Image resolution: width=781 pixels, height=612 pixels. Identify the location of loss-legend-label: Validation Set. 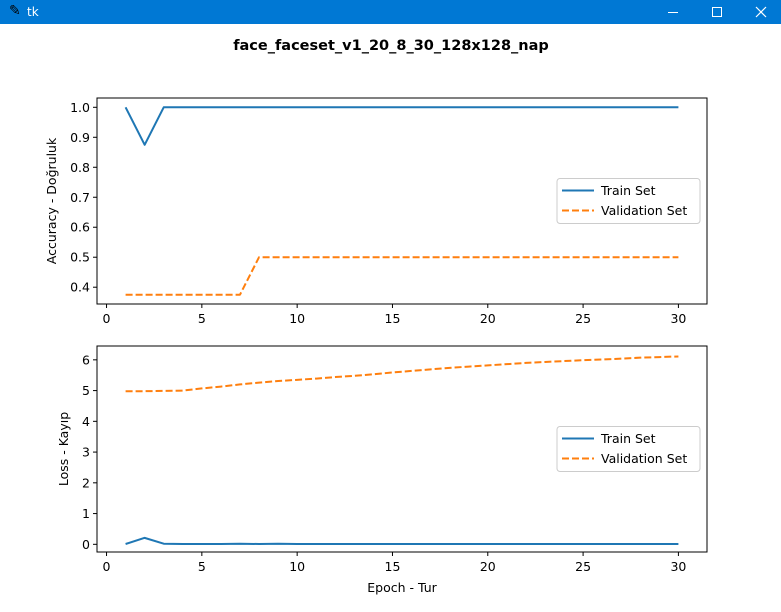
(644, 458).